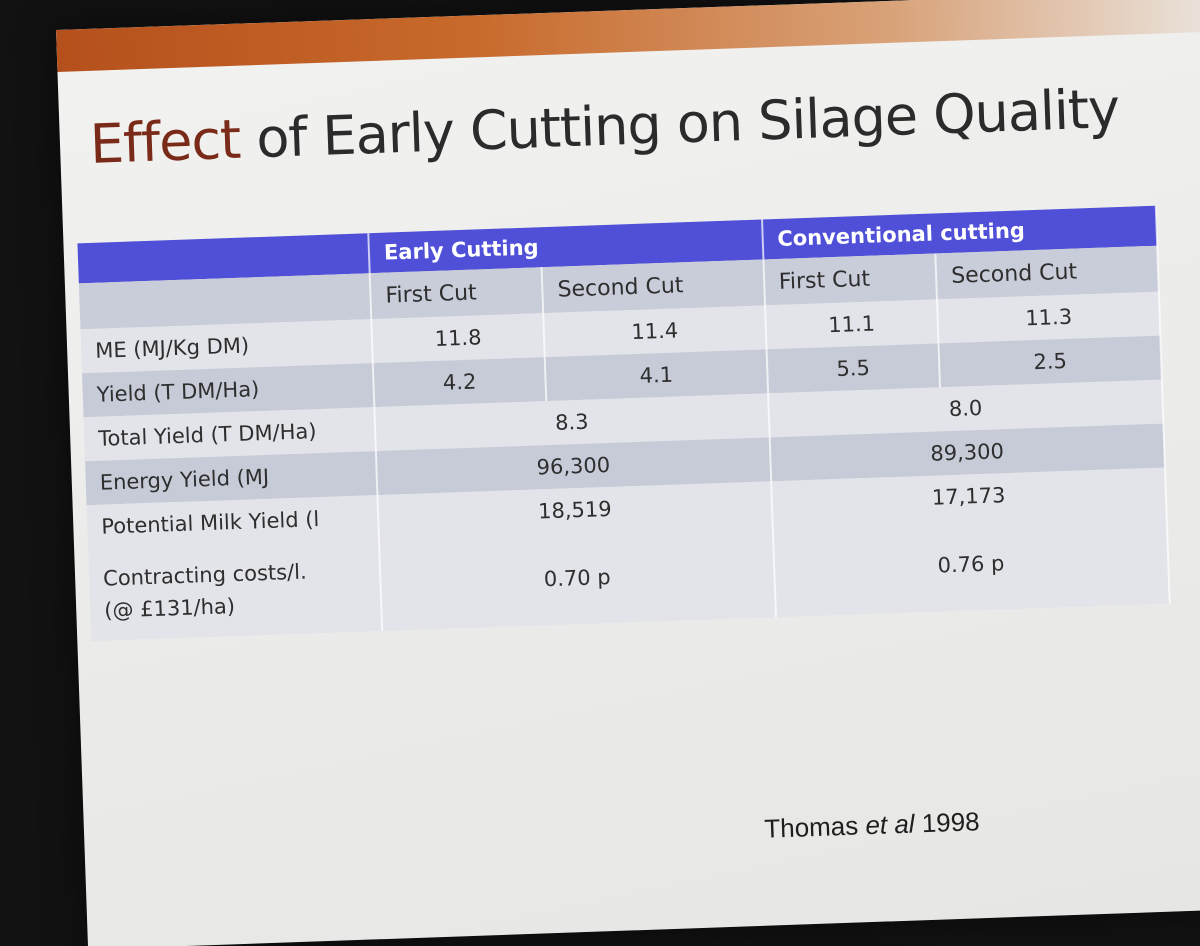 The height and width of the screenshot is (946, 1200). I want to click on cell-contracting-conv: 0.76 p, so click(971, 564).